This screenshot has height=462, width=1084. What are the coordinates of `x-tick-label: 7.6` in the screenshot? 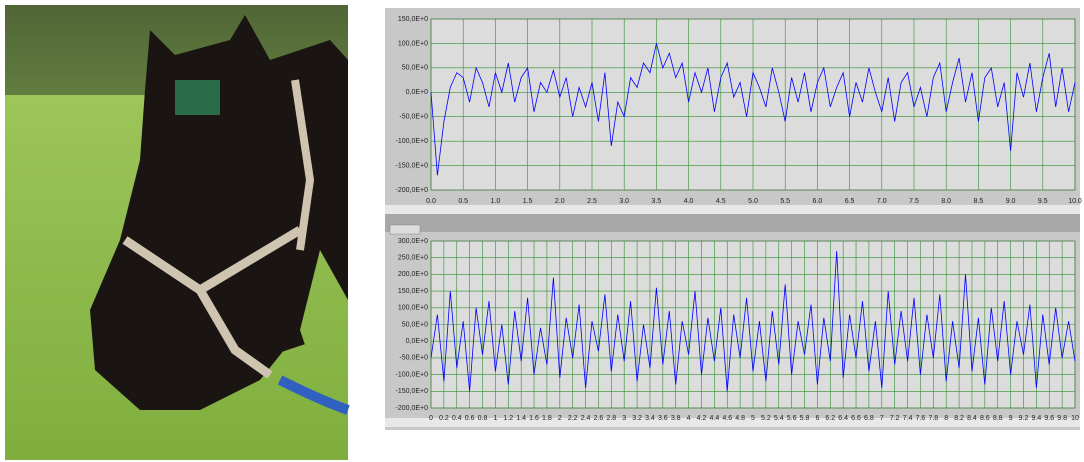 It's located at (921, 418).